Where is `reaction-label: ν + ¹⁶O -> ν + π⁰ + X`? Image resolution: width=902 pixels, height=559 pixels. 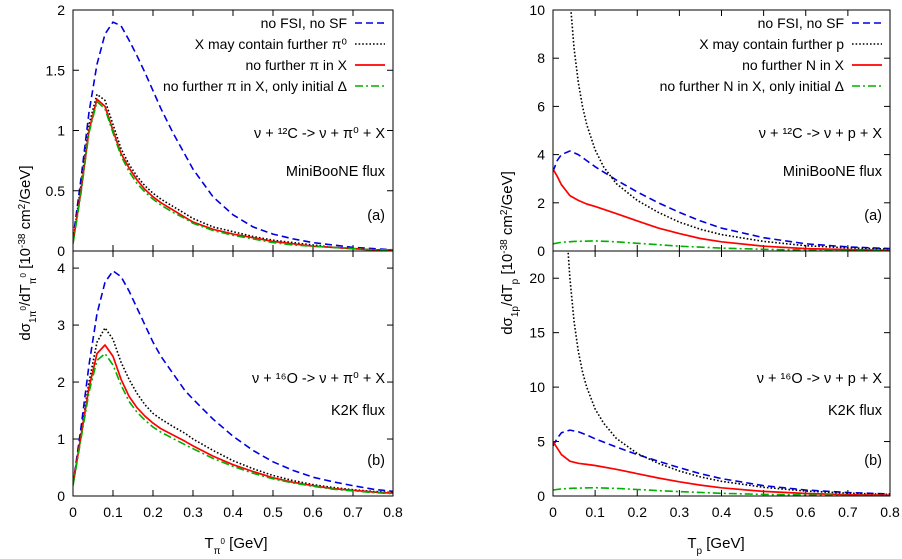 reaction-label: ν + ¹⁶O -> ν + π⁰ + X is located at coordinates (318, 379).